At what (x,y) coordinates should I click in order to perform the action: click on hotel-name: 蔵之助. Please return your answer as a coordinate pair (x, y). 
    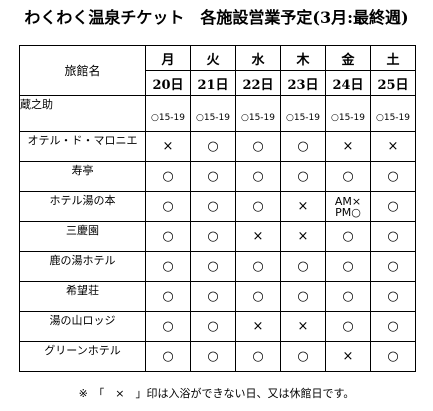
    Looking at the image, I should click on (82, 113).